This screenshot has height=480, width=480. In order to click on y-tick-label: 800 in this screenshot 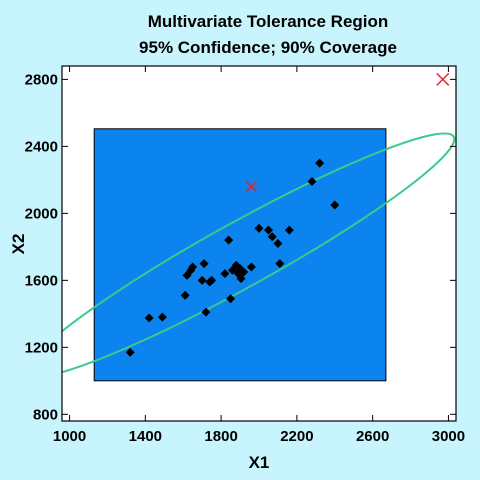, I will do `click(45, 414)`.